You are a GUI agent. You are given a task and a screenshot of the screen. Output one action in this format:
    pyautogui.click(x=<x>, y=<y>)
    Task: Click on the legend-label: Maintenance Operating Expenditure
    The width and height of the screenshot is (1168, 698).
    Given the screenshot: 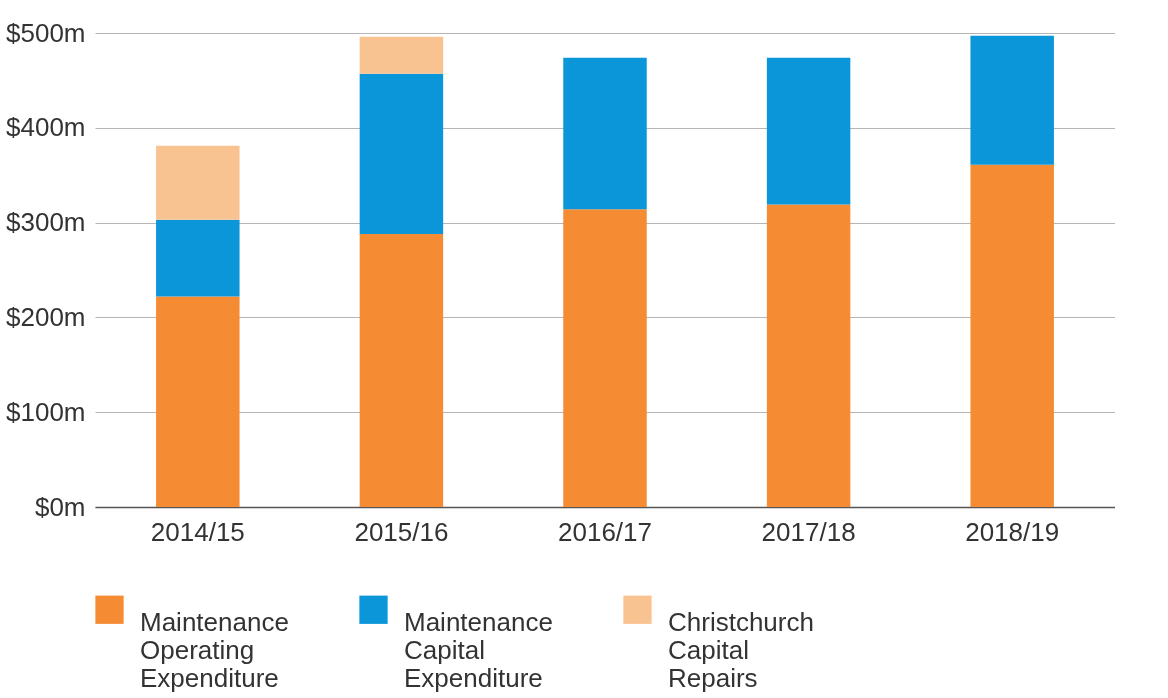 What is the action you would take?
    pyautogui.click(x=214, y=649)
    